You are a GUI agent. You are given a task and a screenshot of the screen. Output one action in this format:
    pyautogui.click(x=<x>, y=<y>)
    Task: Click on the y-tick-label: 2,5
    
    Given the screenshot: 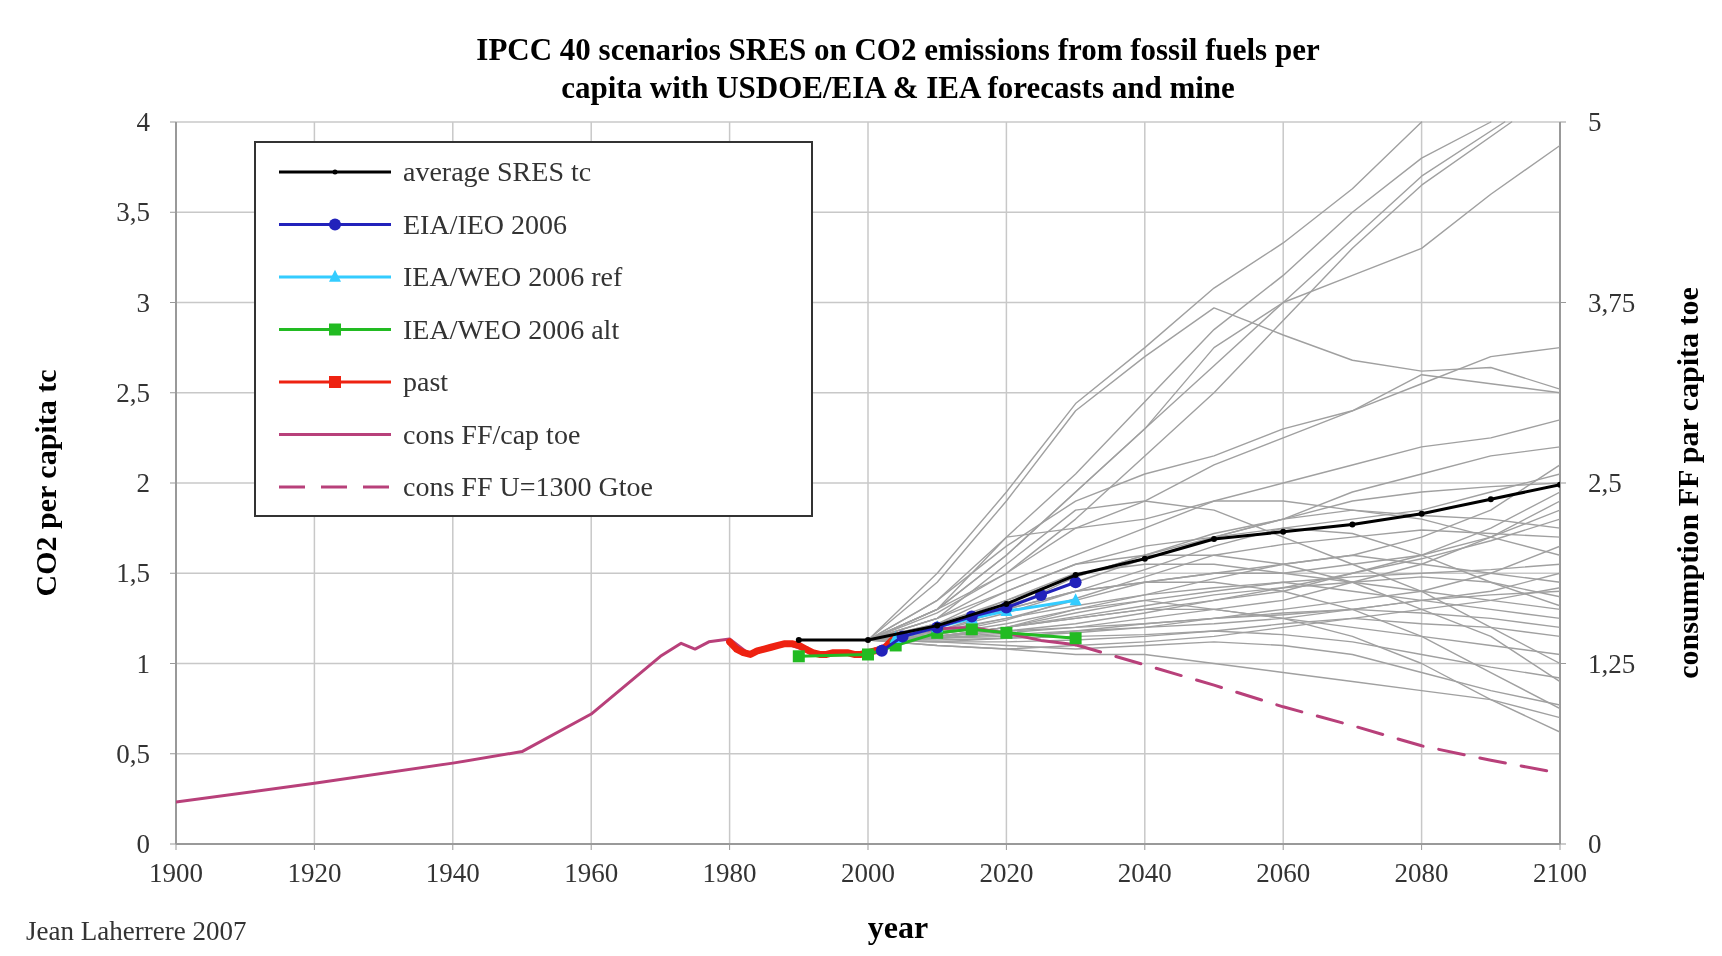 What is the action you would take?
    pyautogui.click(x=133, y=392)
    